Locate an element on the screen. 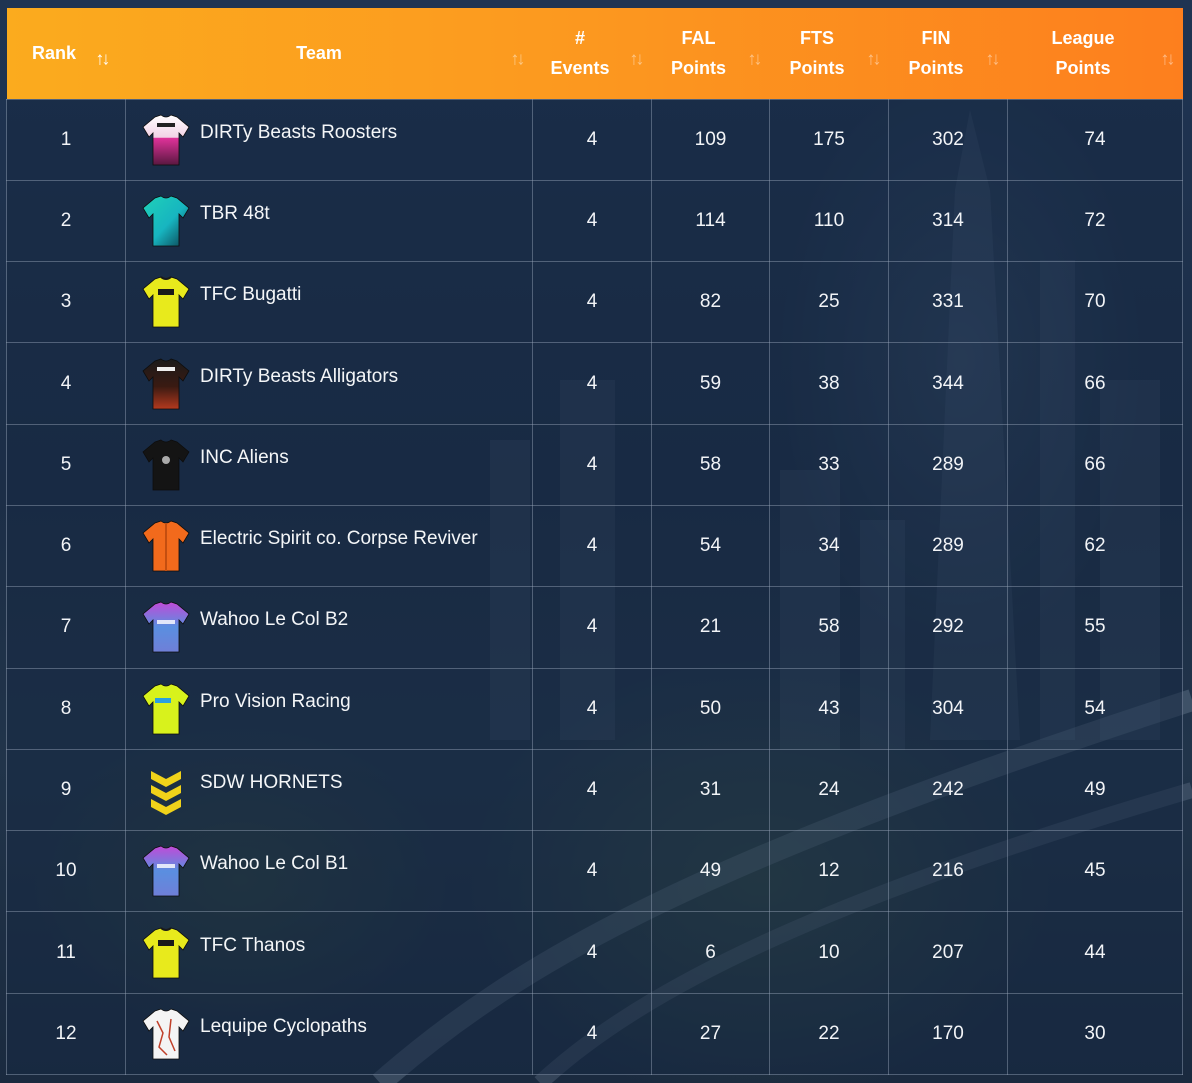 This screenshot has height=1083, width=1192. table-row: 9 SDW HORNETS 4 31 24 242 49 is located at coordinates (594, 790).